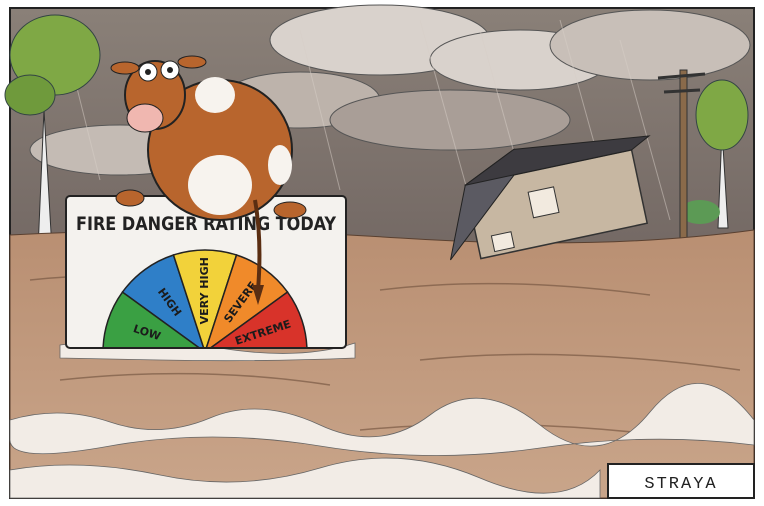 The width and height of the screenshot is (764, 506). I want to click on cow, so click(208, 180).